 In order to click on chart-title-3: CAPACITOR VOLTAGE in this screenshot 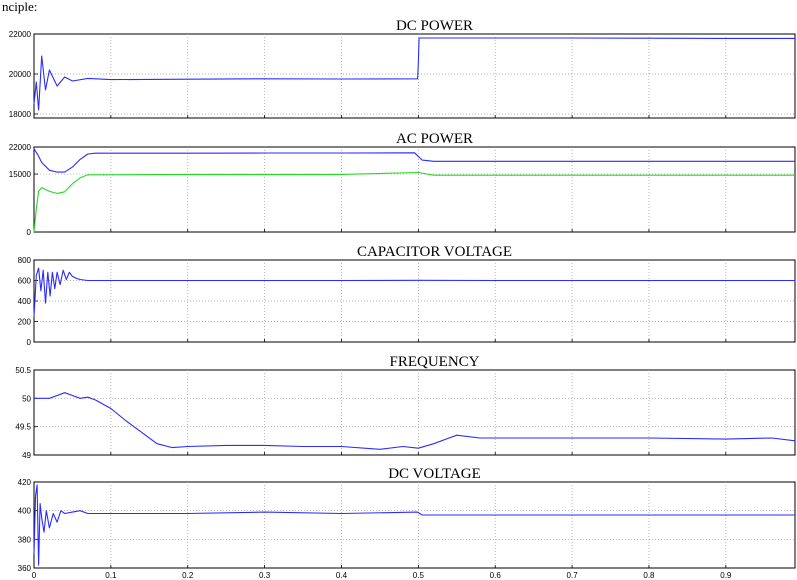, I will do `click(434, 252)`.